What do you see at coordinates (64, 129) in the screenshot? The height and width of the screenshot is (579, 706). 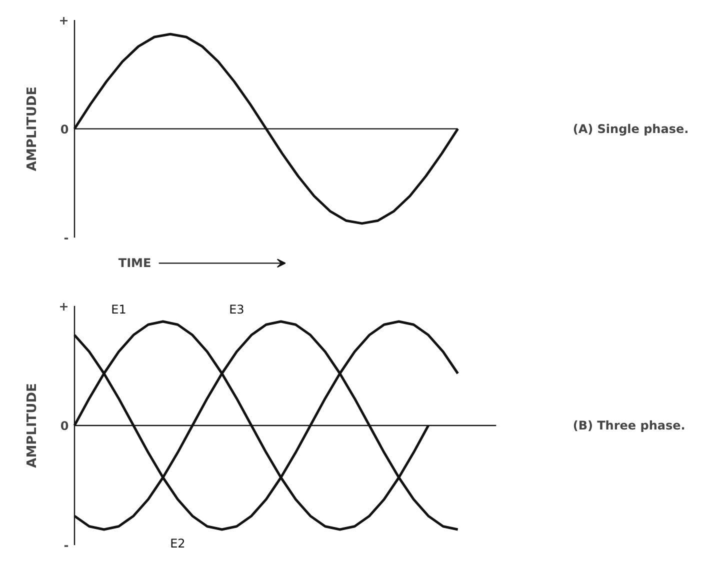 I see `text: 0` at bounding box center [64, 129].